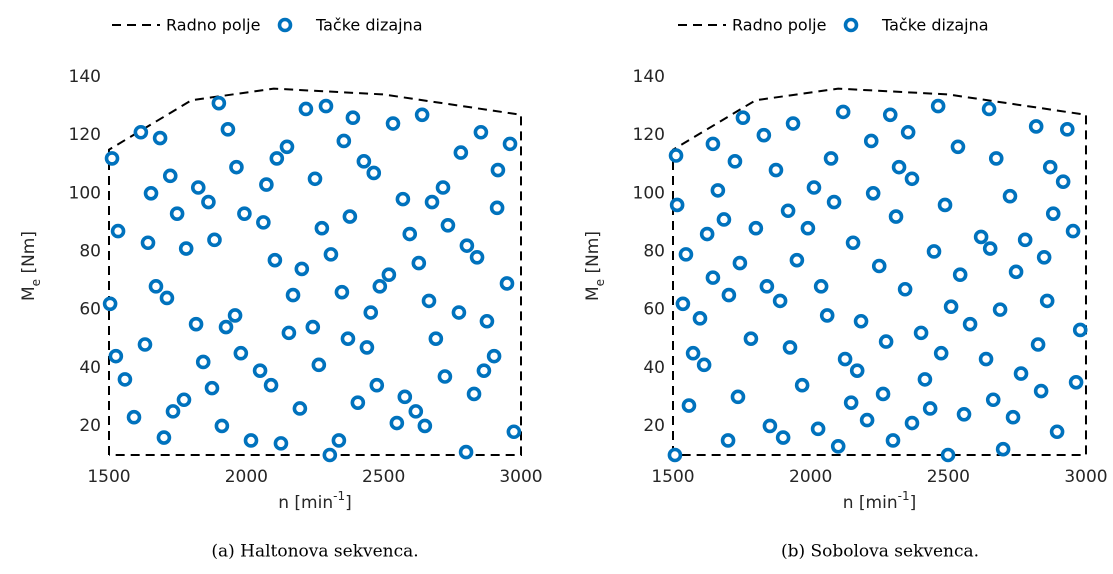 This screenshot has height=574, width=1113. What do you see at coordinates (672, 477) in the screenshot?
I see `x-tick-label: 1500` at bounding box center [672, 477].